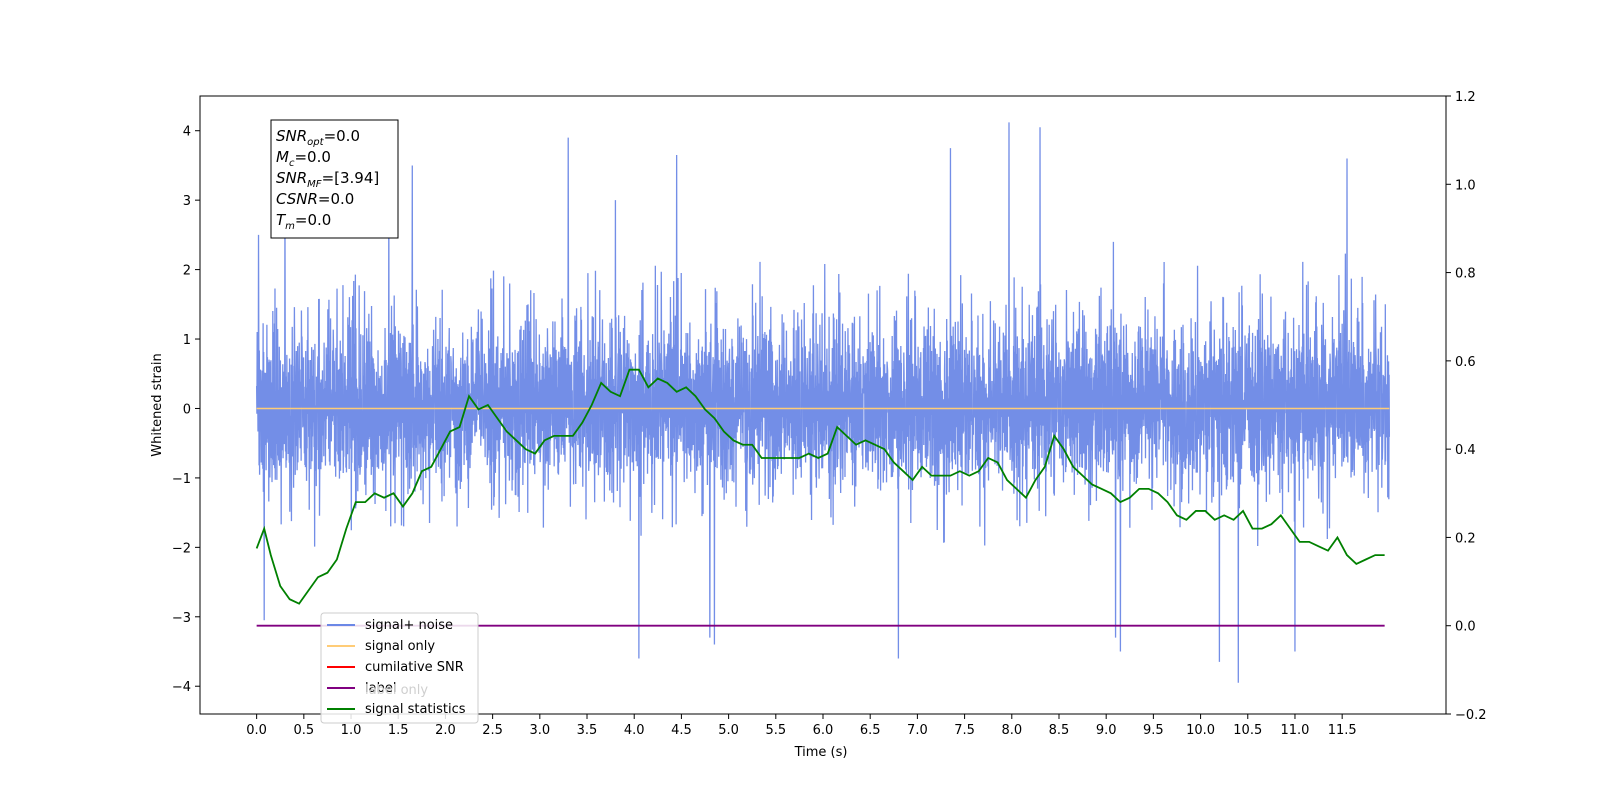 This screenshot has height=800, width=1600. Describe the element at coordinates (187, 271) in the screenshot. I see `y-left-tick-label: 2` at that location.